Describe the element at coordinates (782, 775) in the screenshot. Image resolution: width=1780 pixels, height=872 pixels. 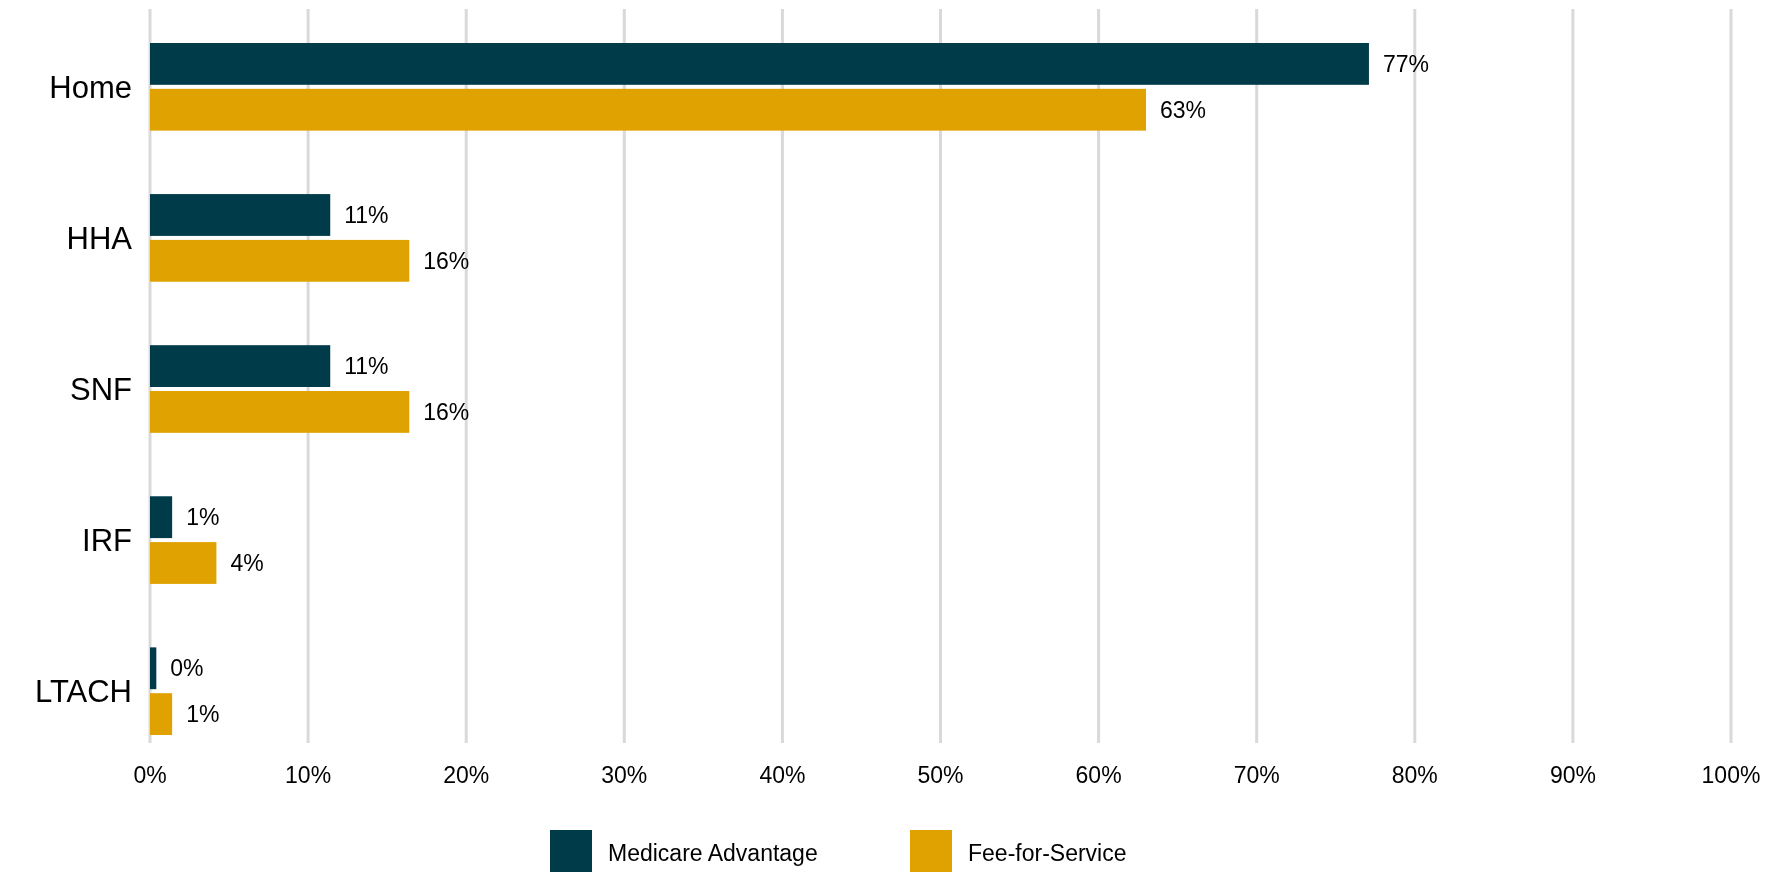
I see `x-tick-label: 40%` at that location.